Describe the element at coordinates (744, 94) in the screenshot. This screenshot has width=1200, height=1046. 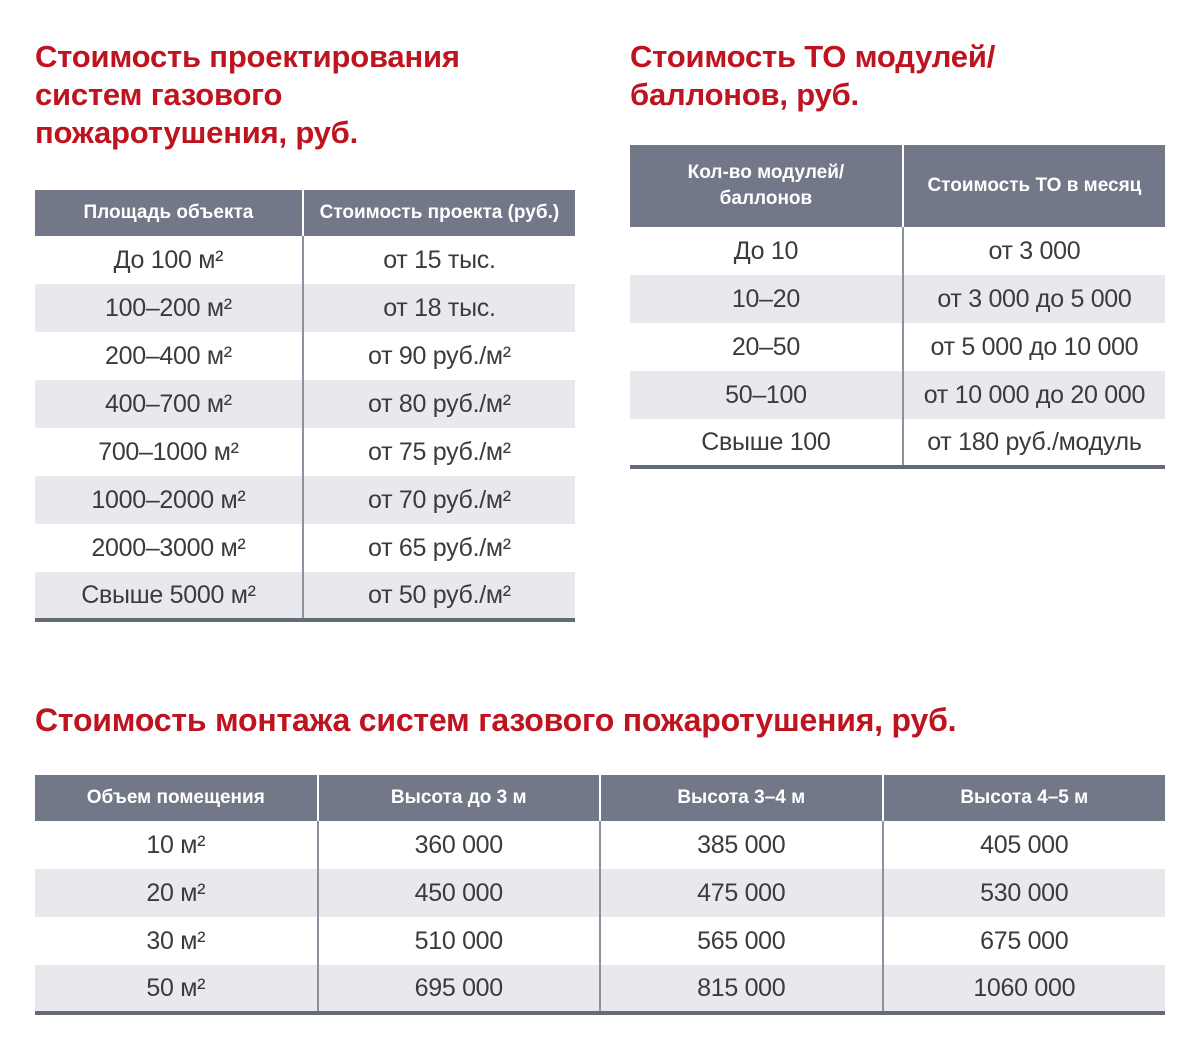
I see `maintenance-title-line-2: баллонов, руб.` at that location.